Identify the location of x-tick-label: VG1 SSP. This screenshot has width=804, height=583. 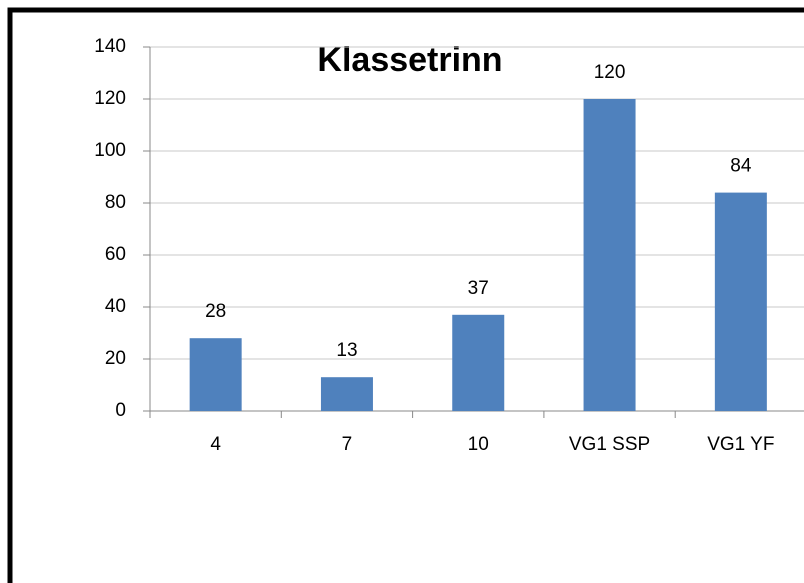
(609, 444).